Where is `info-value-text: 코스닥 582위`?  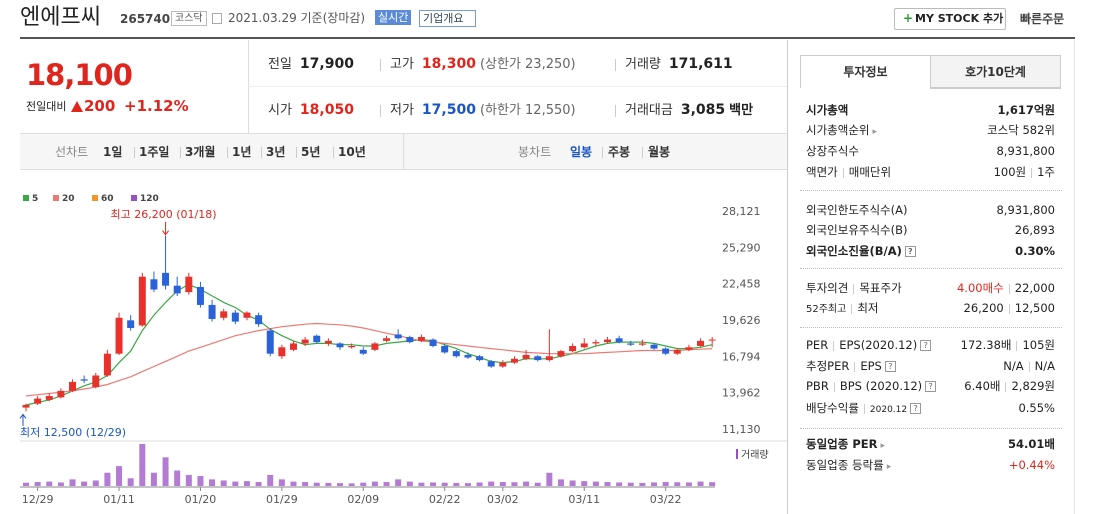
info-value-text: 코스닥 582위 is located at coordinates (1021, 130).